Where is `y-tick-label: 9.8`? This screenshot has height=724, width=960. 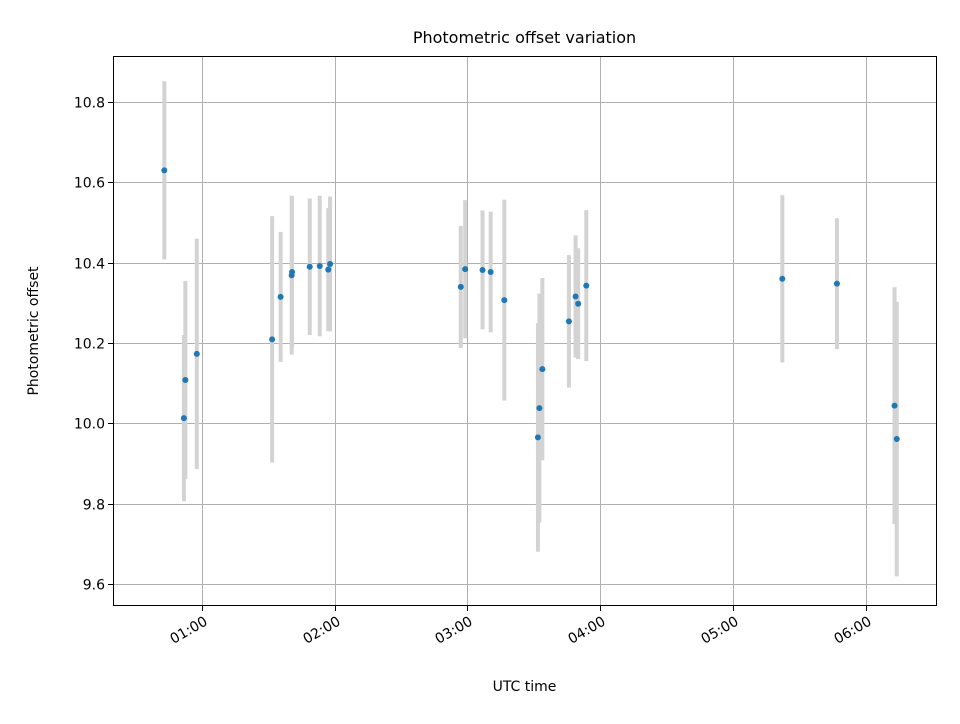 y-tick-label: 9.8 is located at coordinates (94, 506).